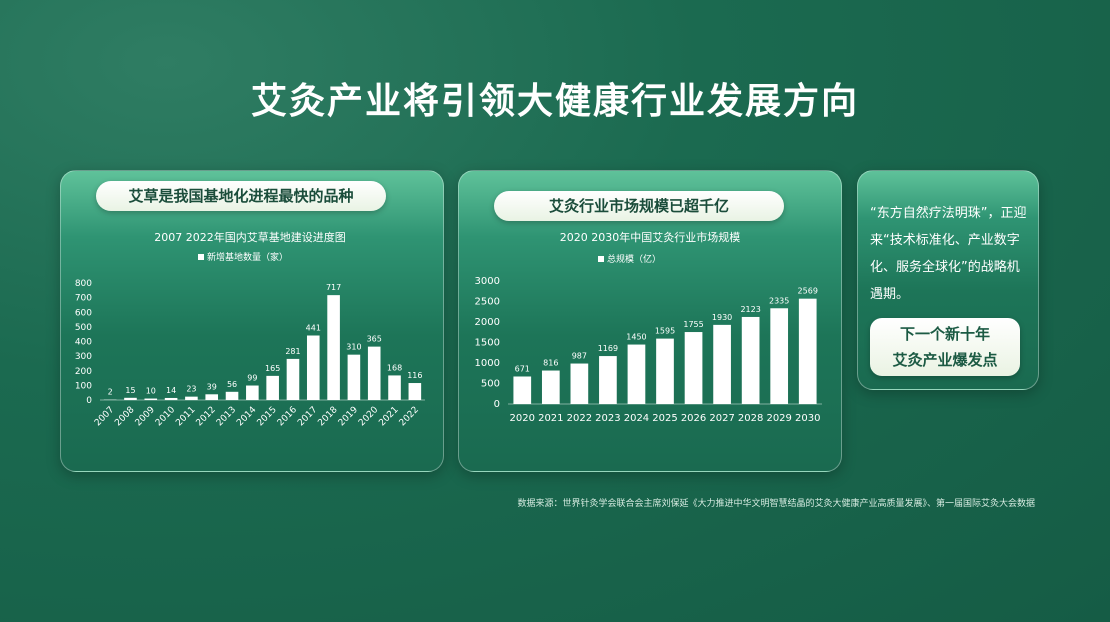  What do you see at coordinates (779, 300) in the screenshot?
I see `value-label: 2335` at bounding box center [779, 300].